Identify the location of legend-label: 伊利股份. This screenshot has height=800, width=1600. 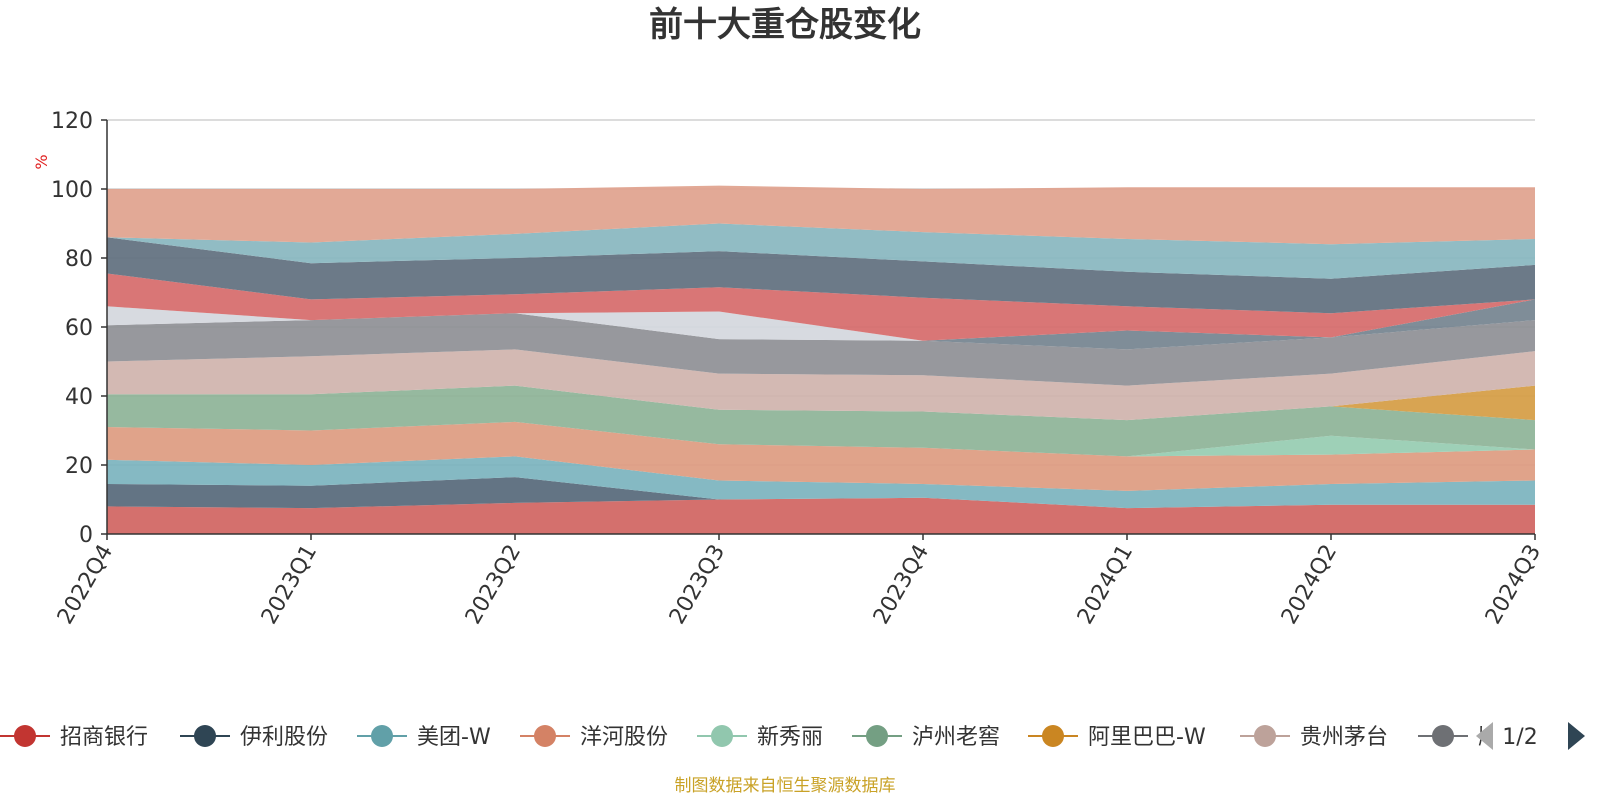
(284, 737).